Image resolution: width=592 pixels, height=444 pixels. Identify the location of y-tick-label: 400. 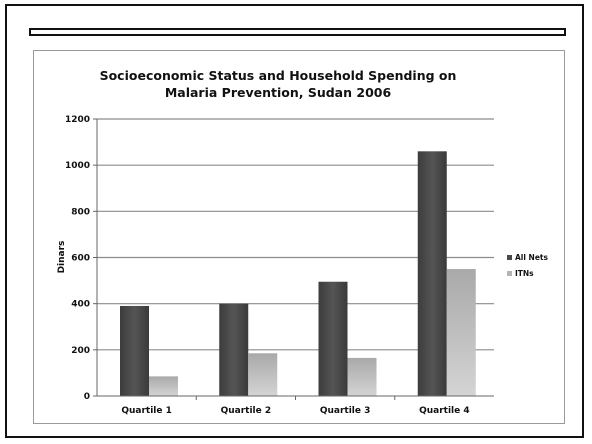
(80, 305).